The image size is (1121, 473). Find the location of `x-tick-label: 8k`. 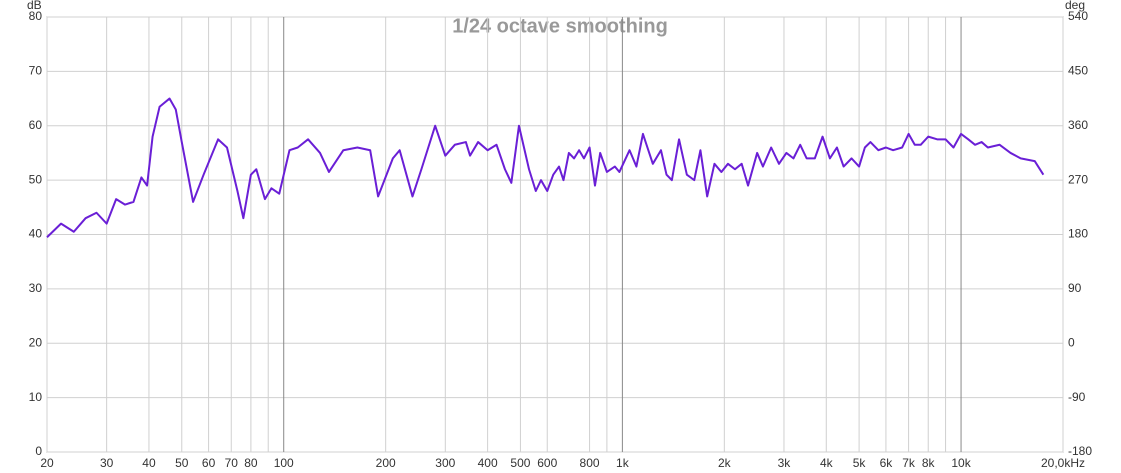

x-tick-label: 8k is located at coordinates (929, 463).